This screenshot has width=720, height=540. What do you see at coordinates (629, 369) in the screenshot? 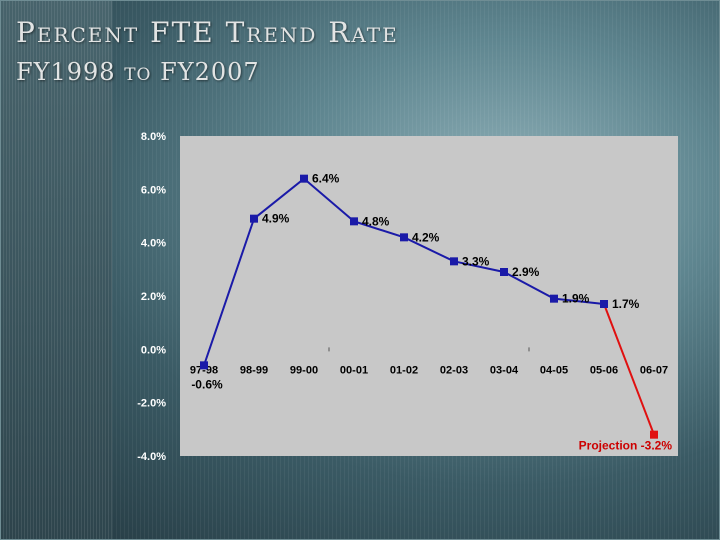
I see `projection-series-line` at bounding box center [629, 369].